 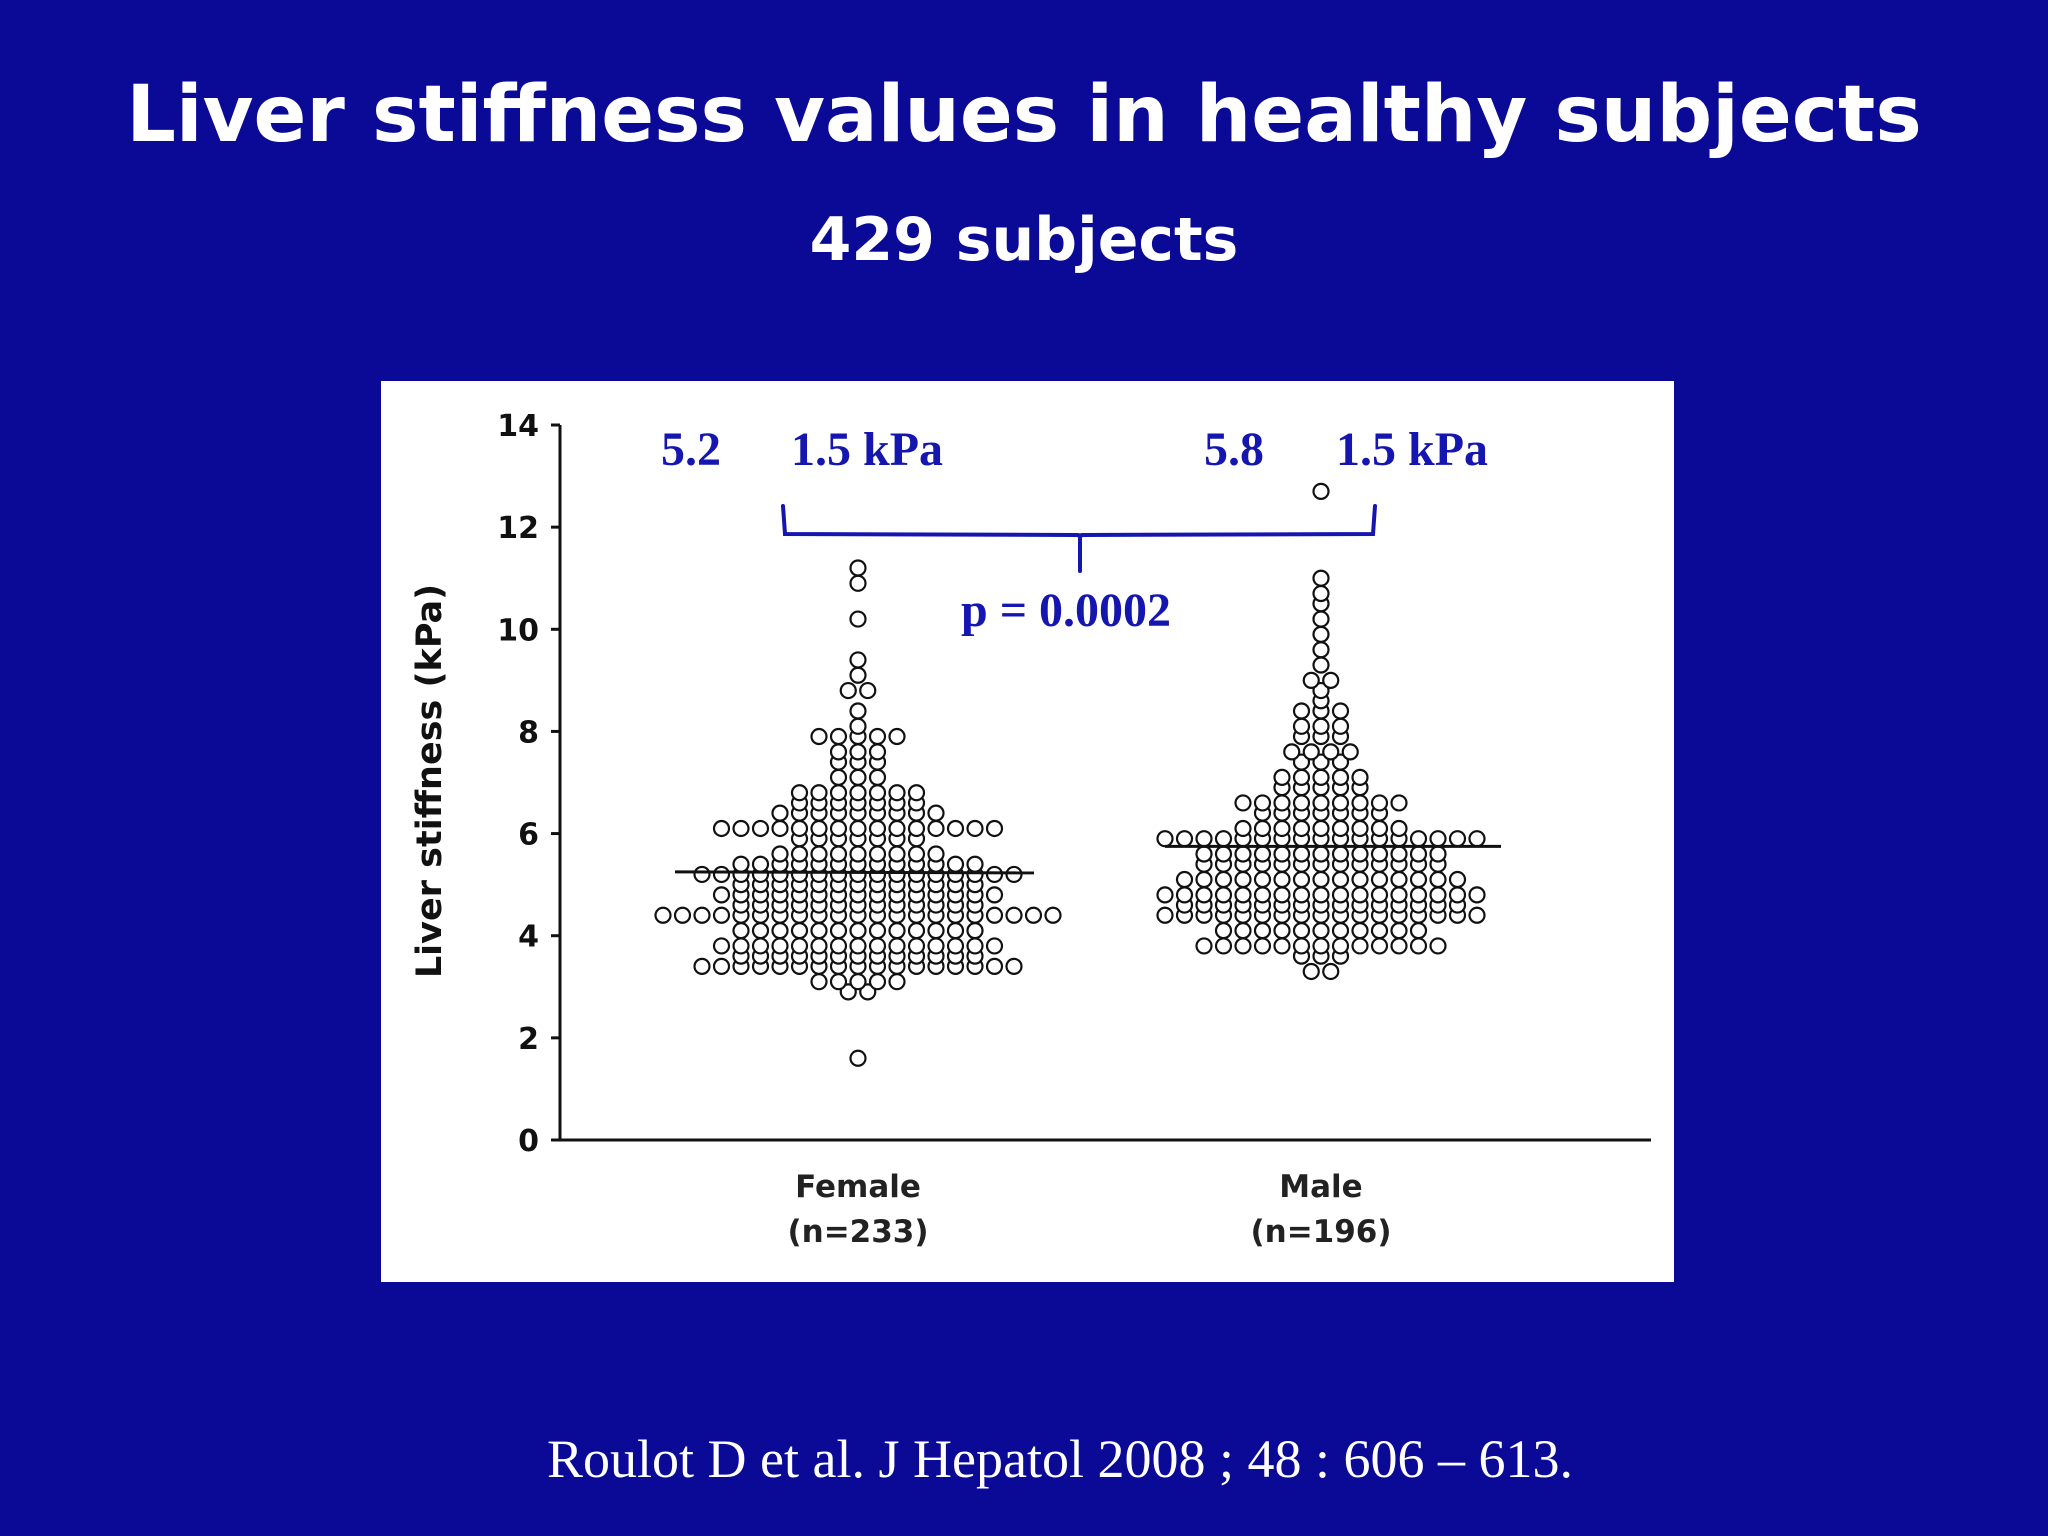 I want to click on y-tick-label: 0, so click(x=528, y=1141).